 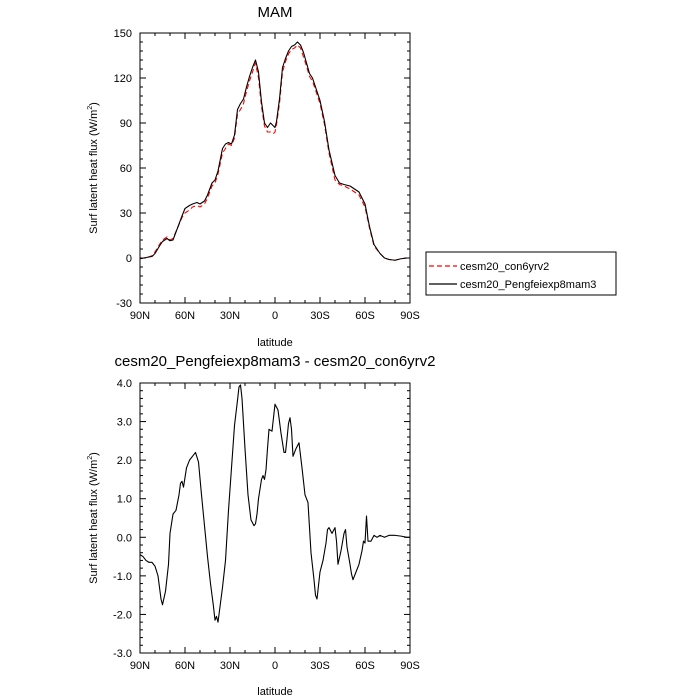 I want to click on bottom-x-tick-label: 30S, so click(x=320, y=666).